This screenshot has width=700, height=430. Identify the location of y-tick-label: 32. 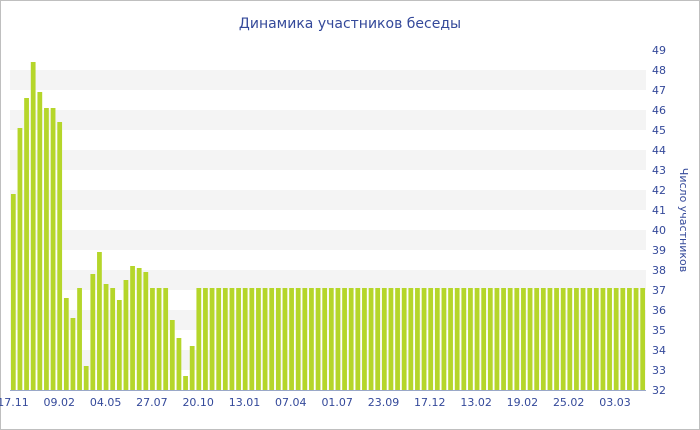
(659, 390).